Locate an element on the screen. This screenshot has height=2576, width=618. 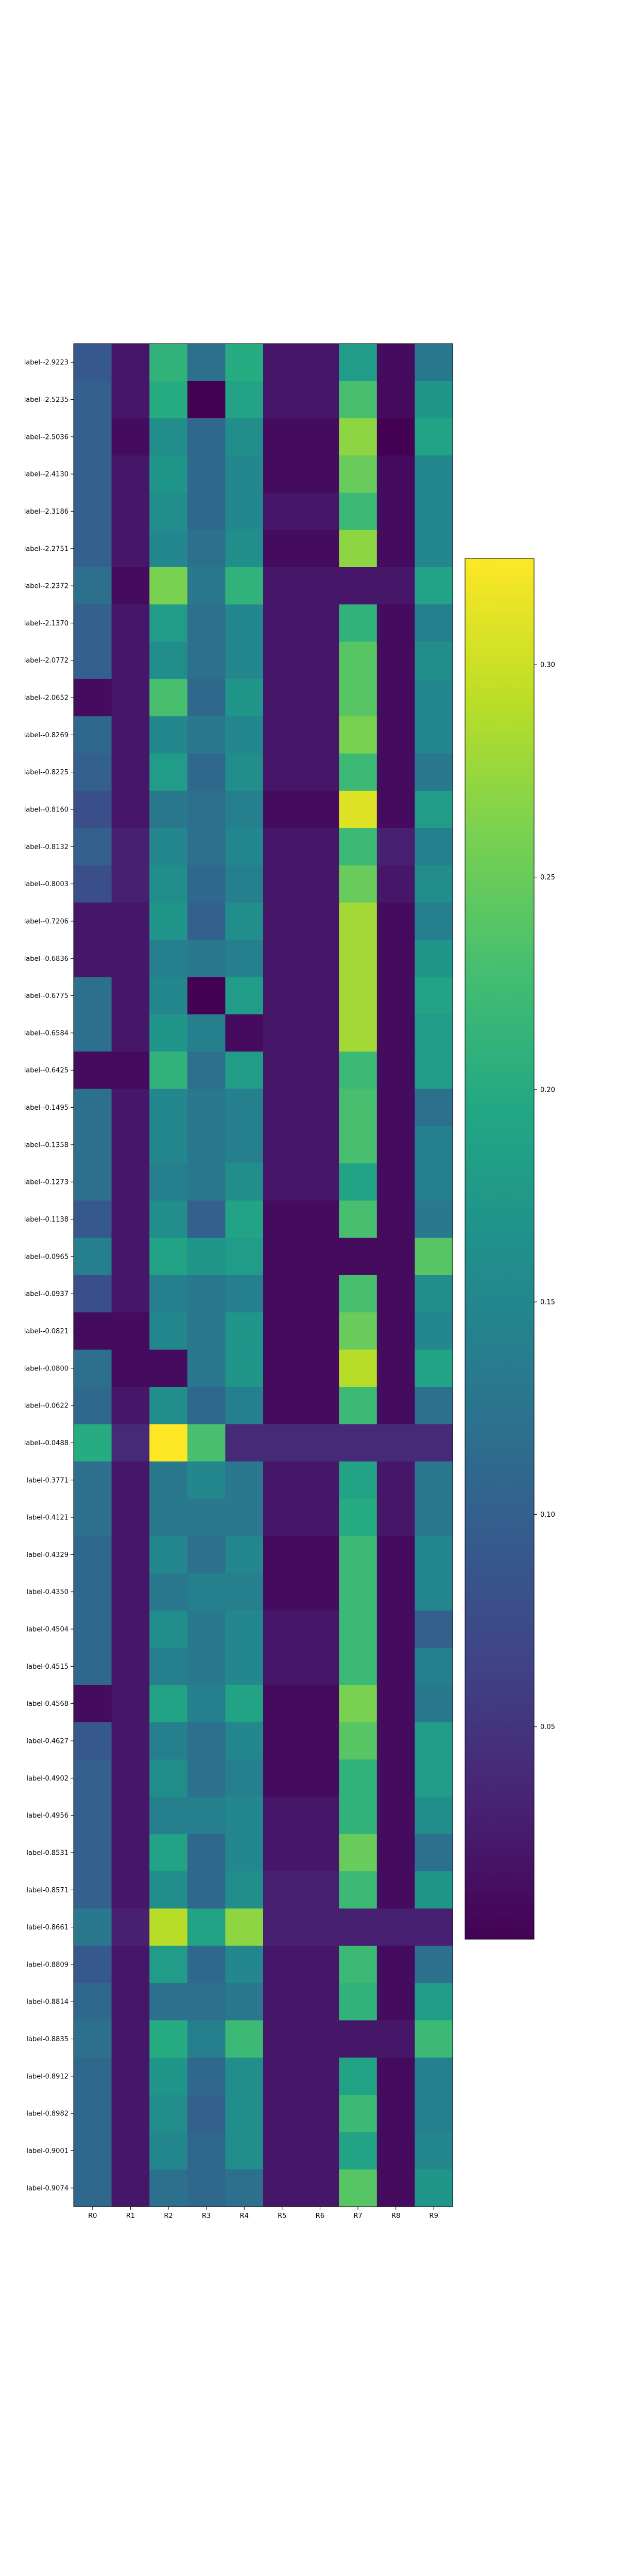
y-tick-label: label--2.2751 is located at coordinates (46, 549).